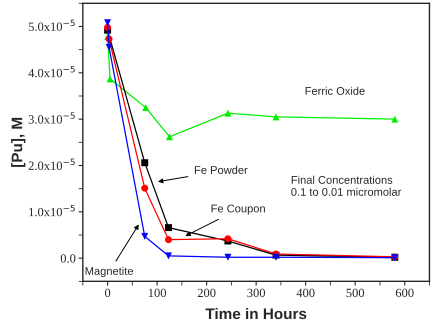 This screenshot has width=436, height=331. Describe the element at coordinates (335, 90) in the screenshot. I see `annotation: Ferric Oxide` at that location.